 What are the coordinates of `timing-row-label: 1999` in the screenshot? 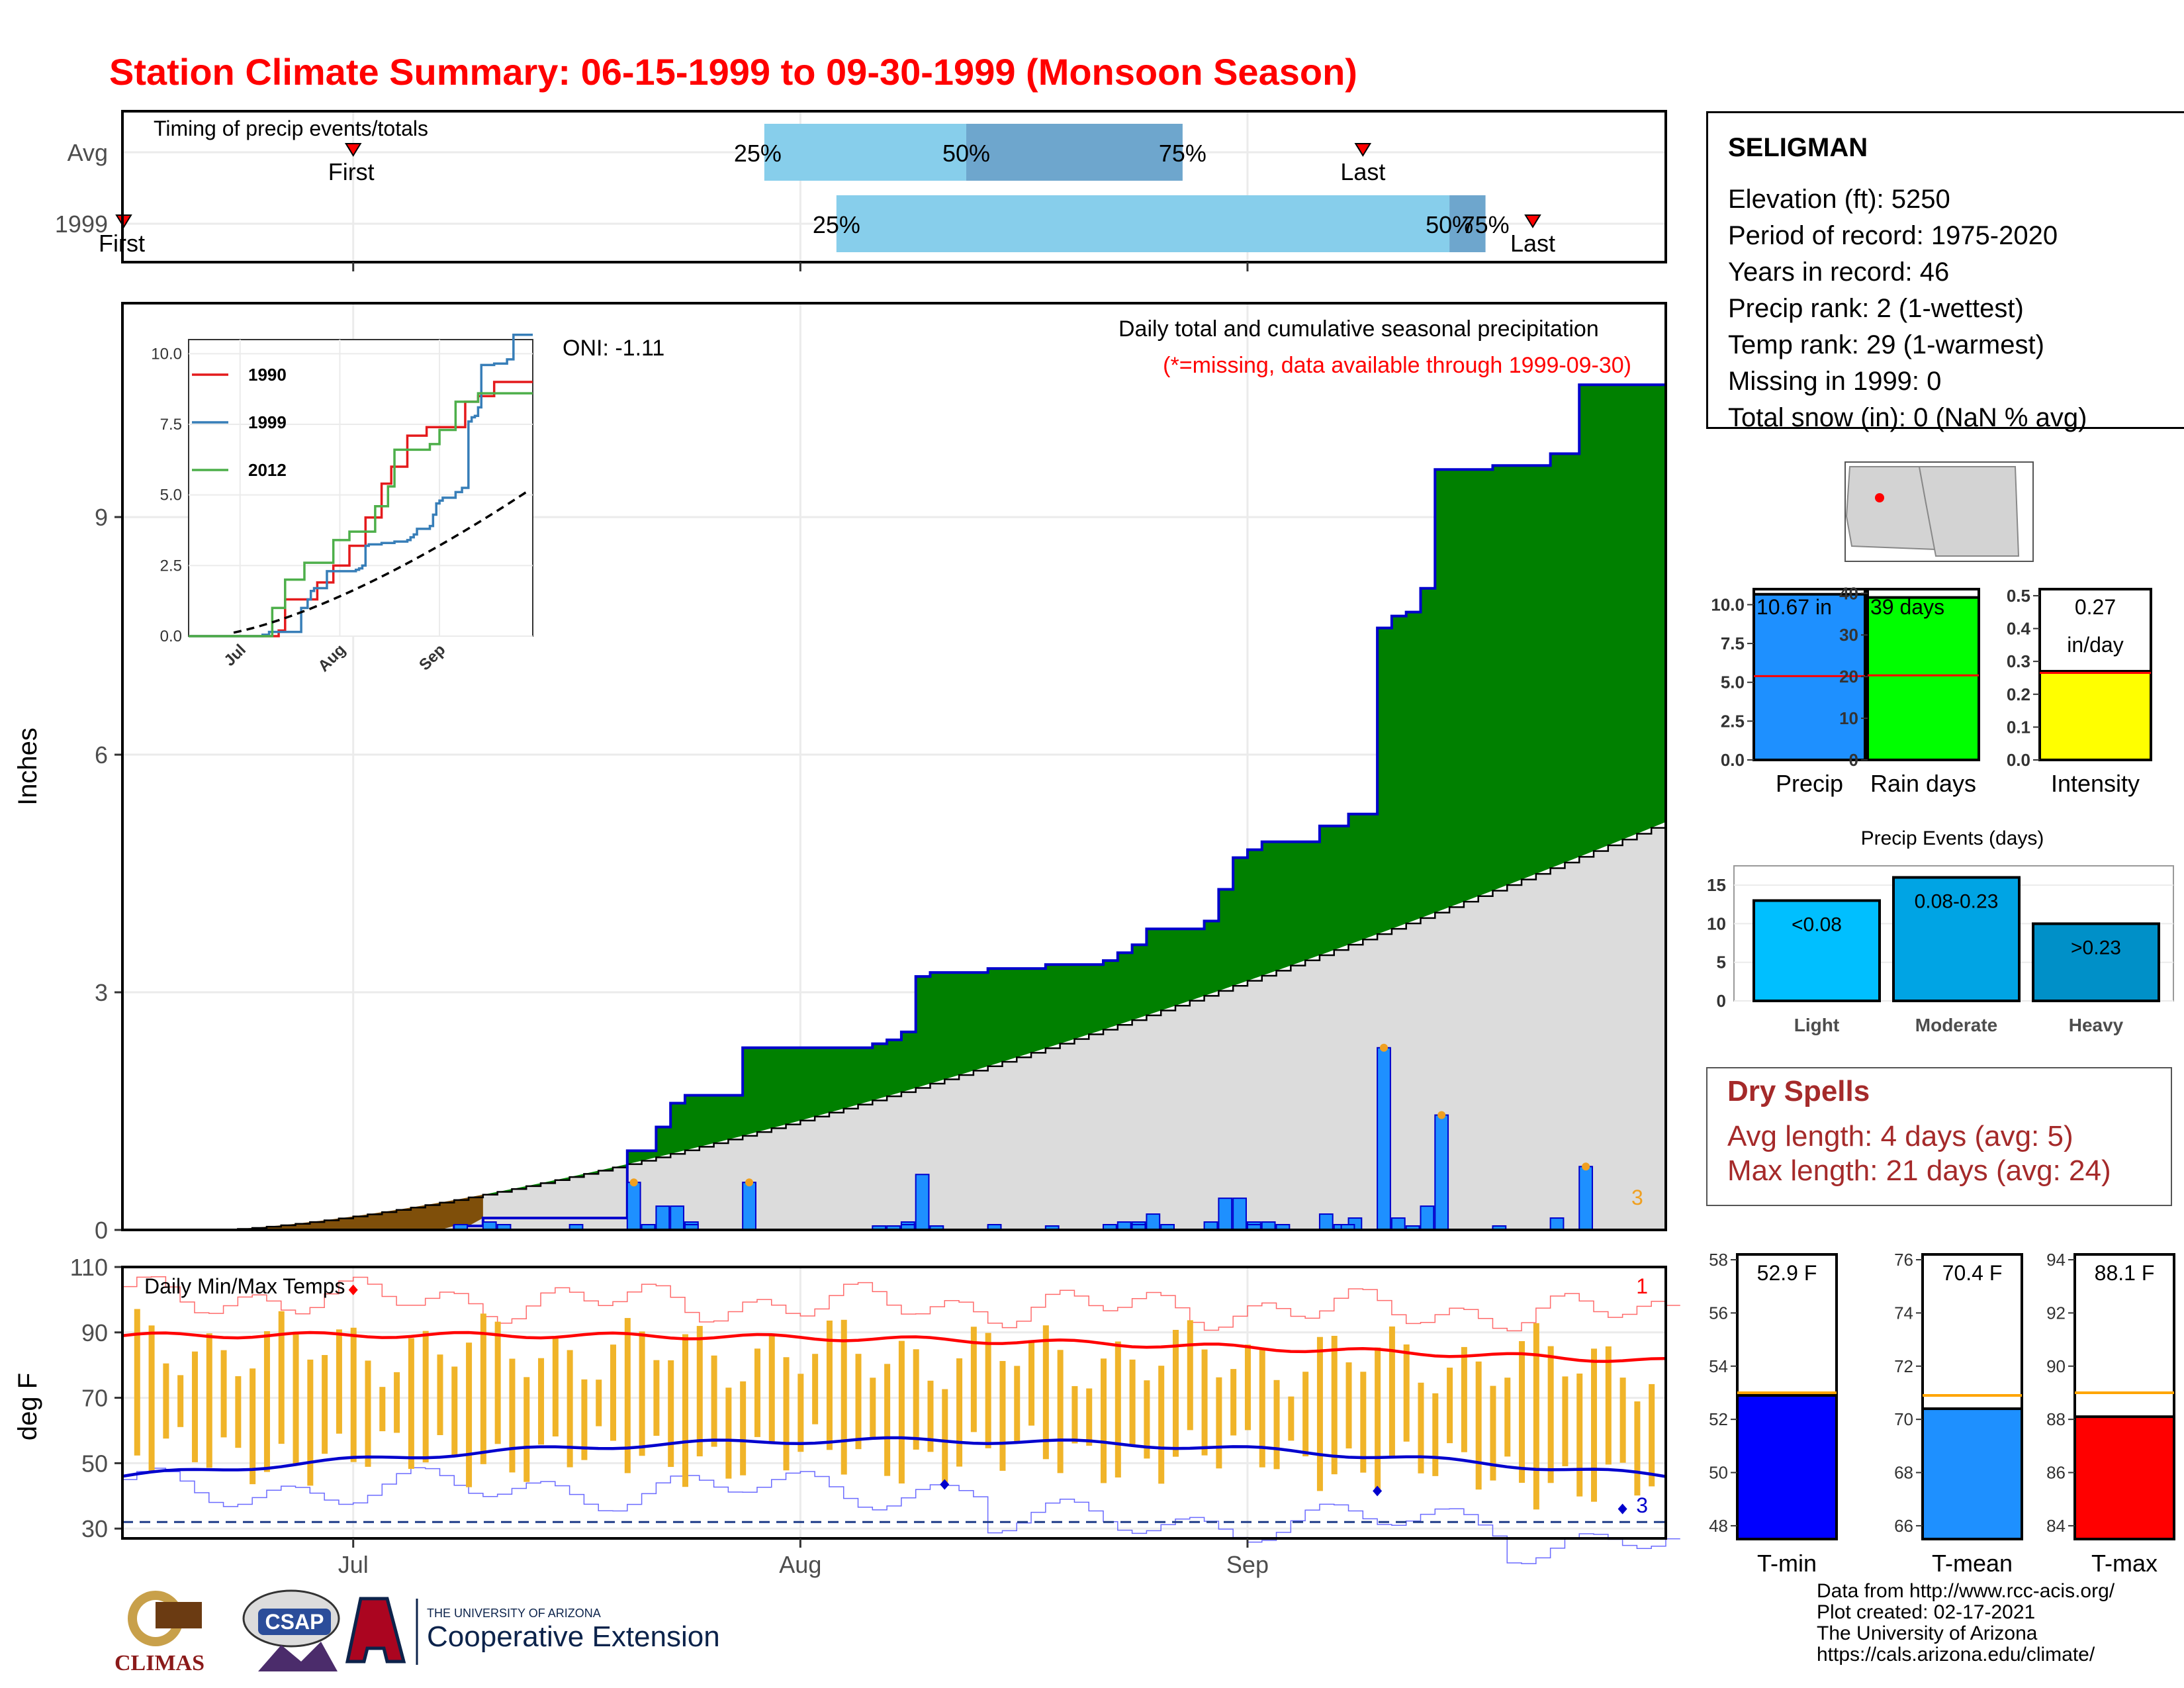 It's located at (81, 224).